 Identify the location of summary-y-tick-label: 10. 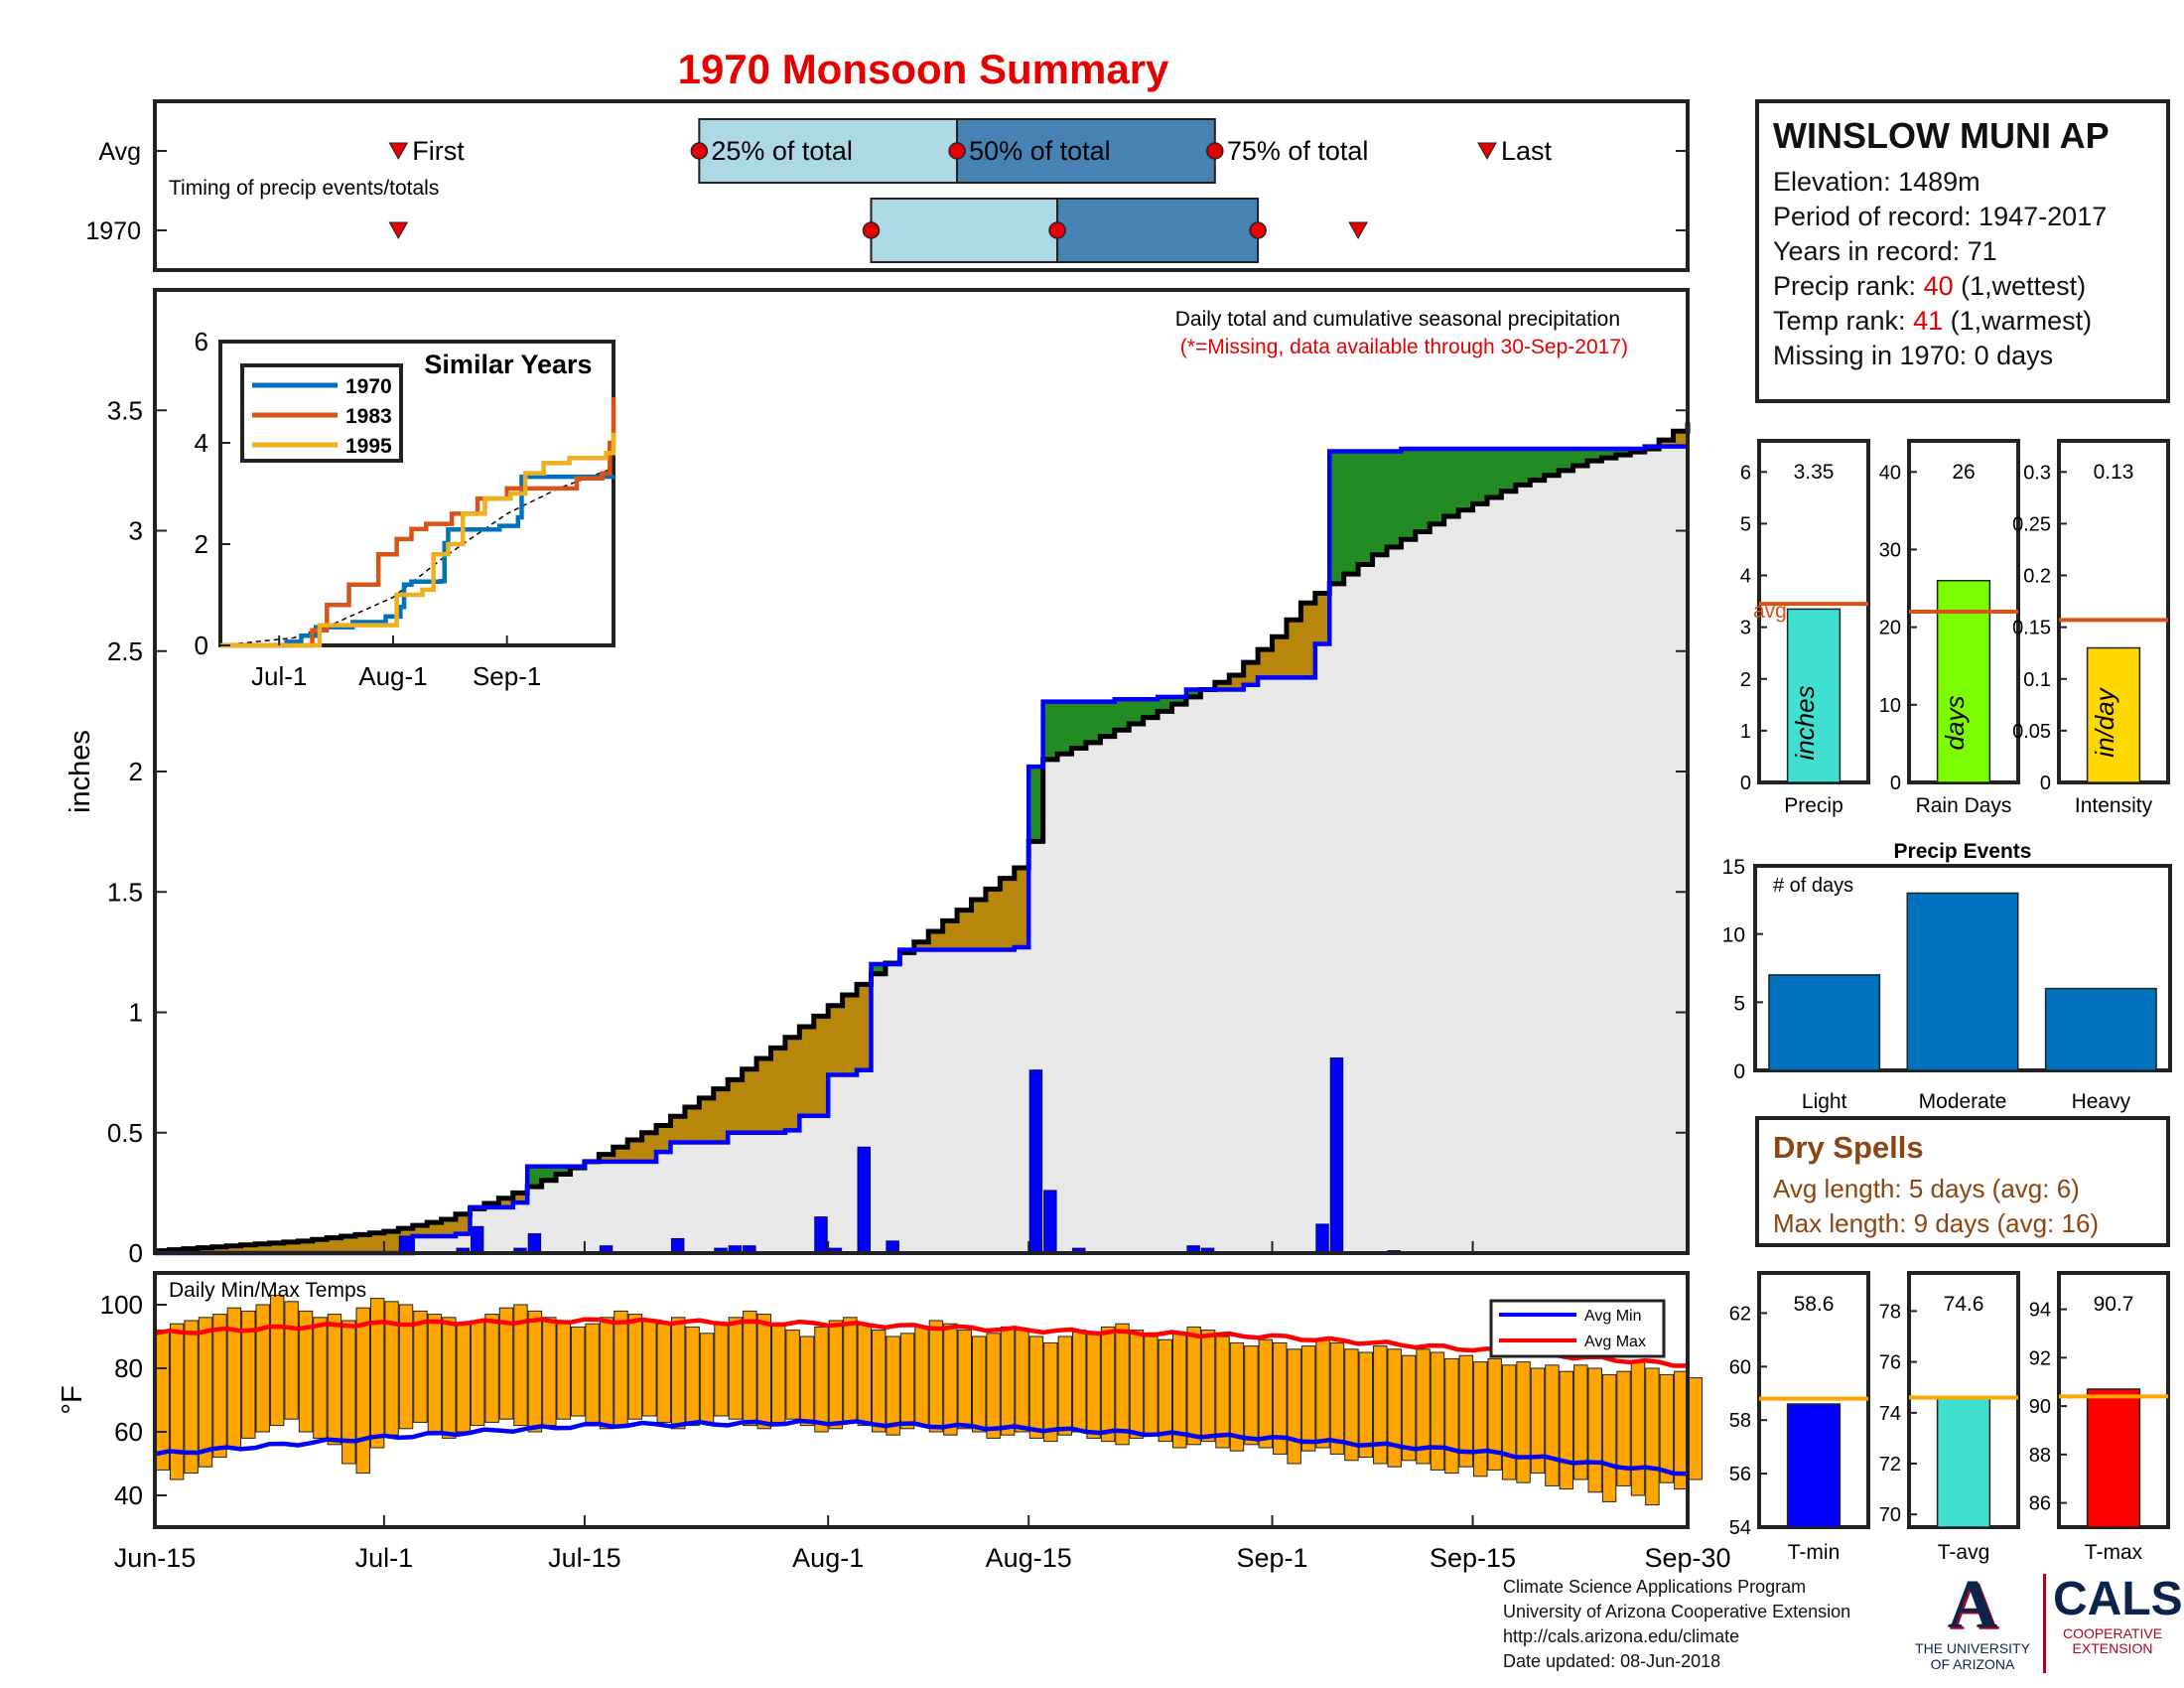
(1890, 706).